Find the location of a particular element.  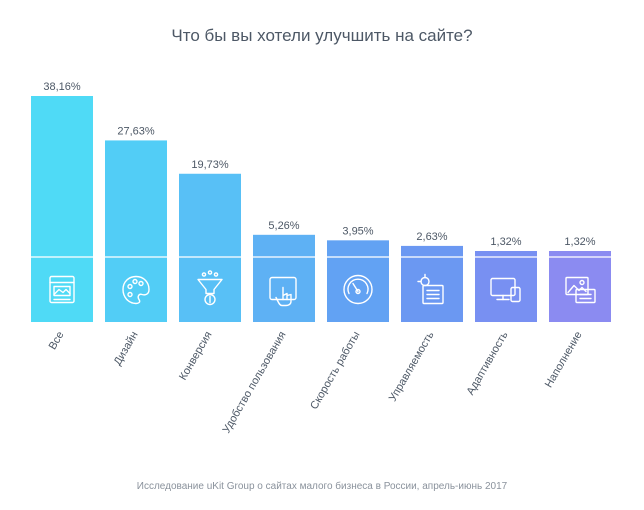

category-label: Наполнение is located at coordinates (564, 360).